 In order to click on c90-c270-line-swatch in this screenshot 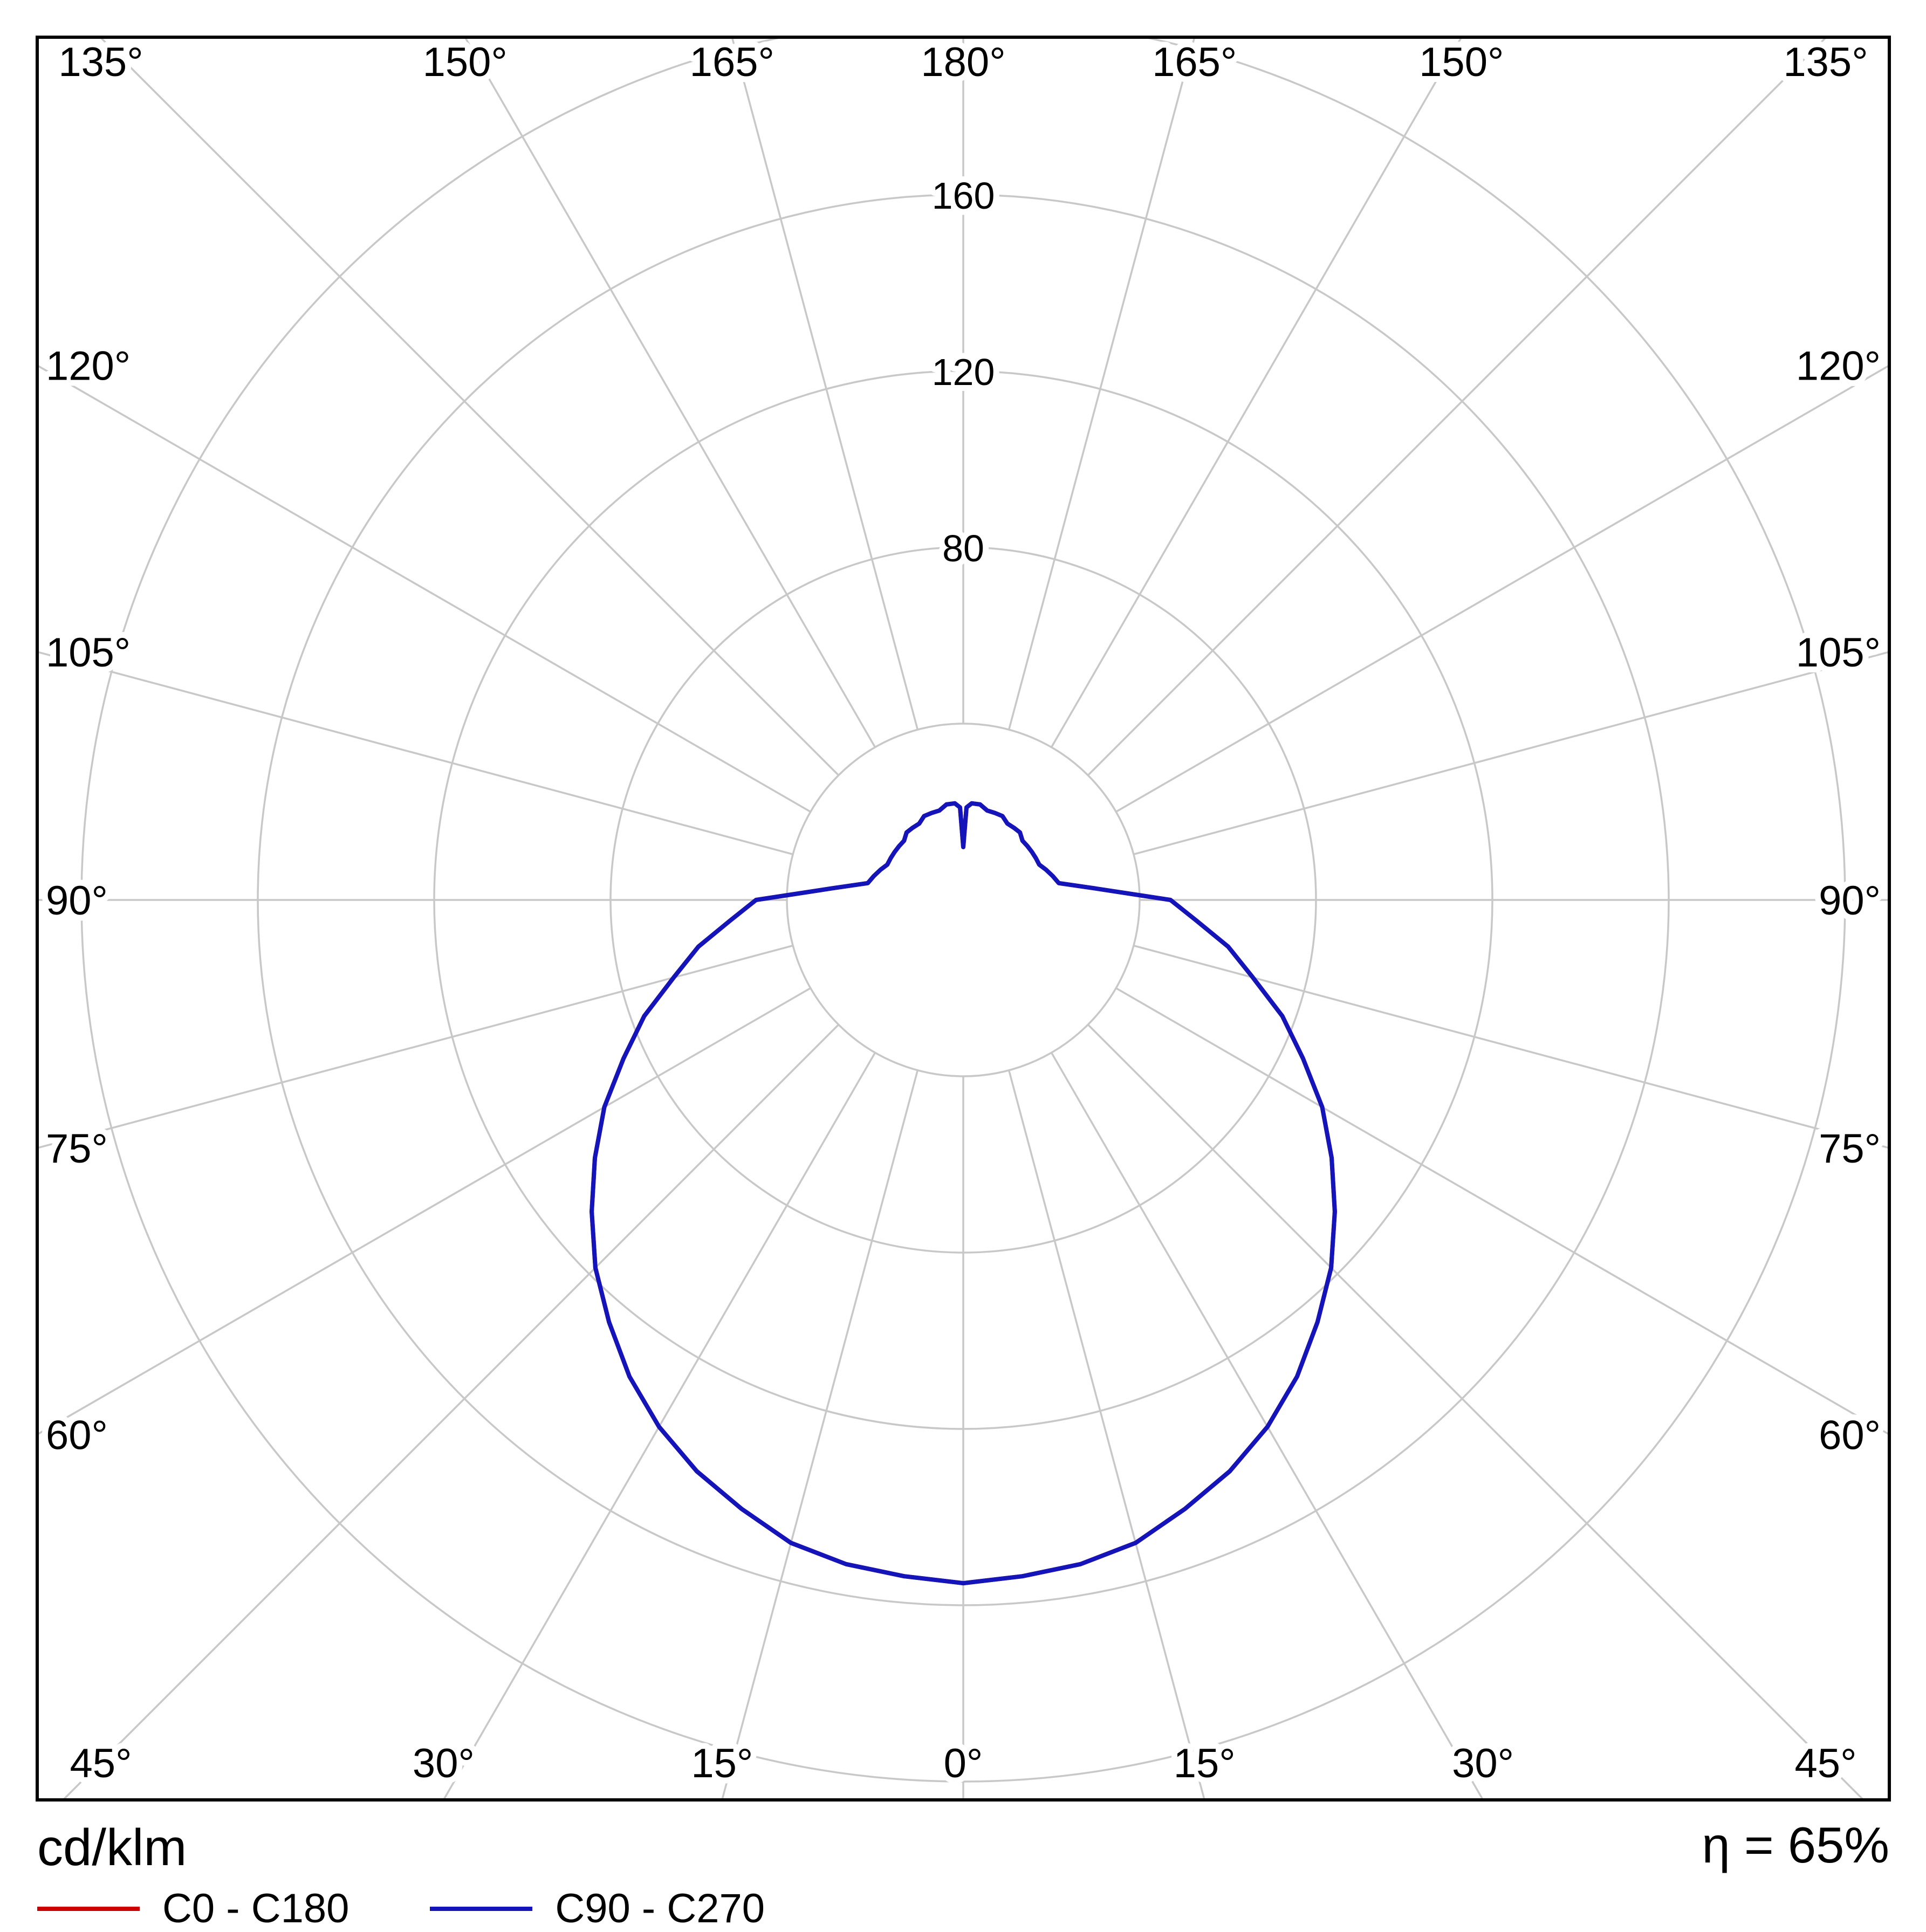, I will do `click(481, 1908)`.